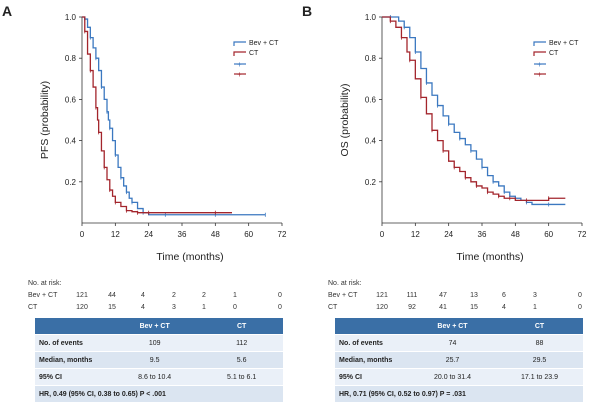 Image resolution: width=600 pixels, height=410 pixels. I want to click on y-tick-label: 0.6, so click(371, 99).